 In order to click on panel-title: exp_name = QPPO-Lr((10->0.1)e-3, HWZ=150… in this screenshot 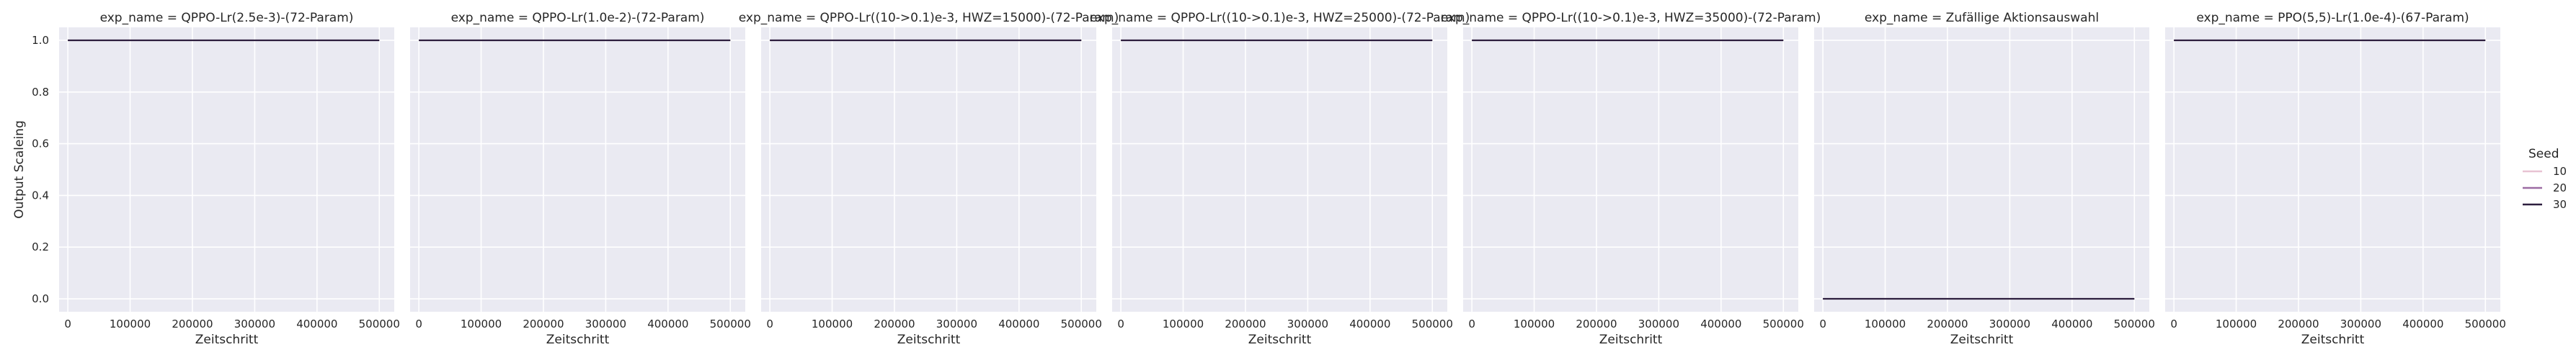, I will do `click(929, 18)`.